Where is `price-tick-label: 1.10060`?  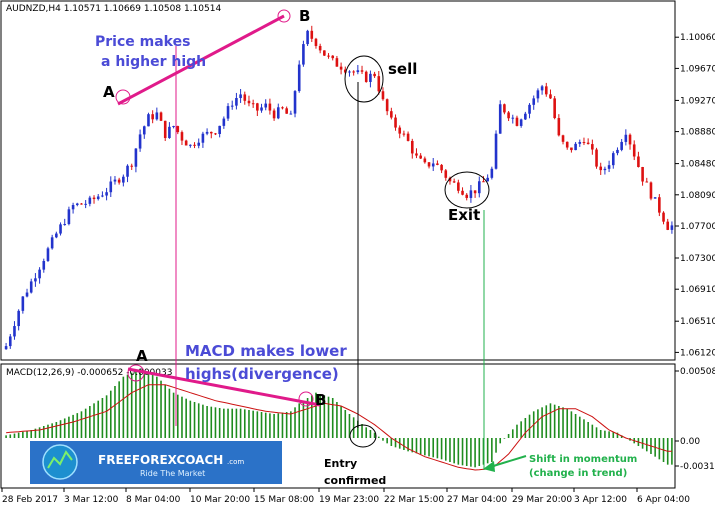 price-tick-label: 1.10060 is located at coordinates (697, 38).